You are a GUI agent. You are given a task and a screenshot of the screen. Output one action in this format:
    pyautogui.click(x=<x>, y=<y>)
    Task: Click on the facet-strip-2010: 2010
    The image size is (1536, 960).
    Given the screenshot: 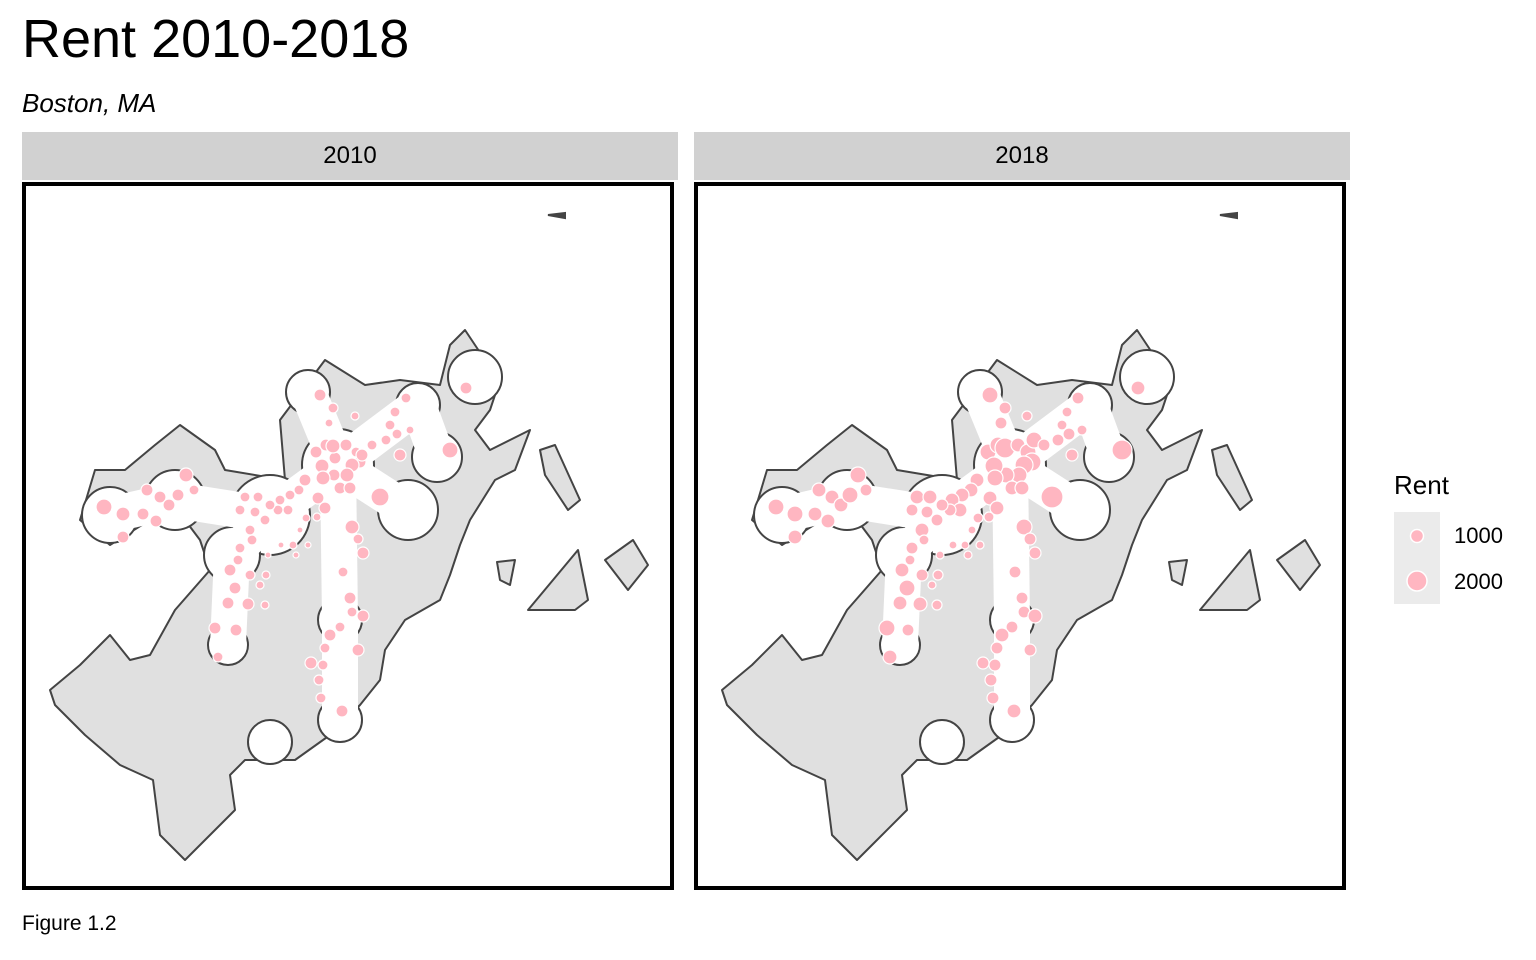 What is the action you would take?
    pyautogui.click(x=350, y=156)
    